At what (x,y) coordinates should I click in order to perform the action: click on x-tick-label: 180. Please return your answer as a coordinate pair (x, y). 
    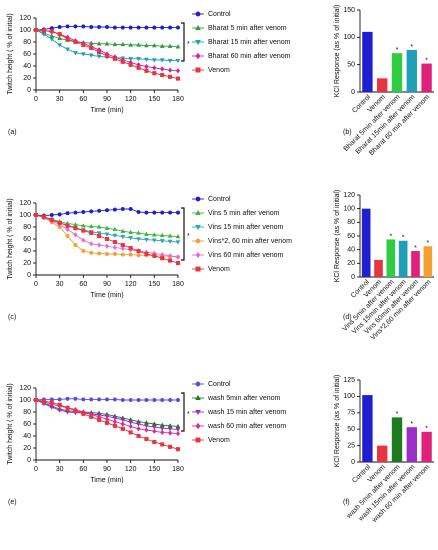
    Looking at the image, I should click on (178, 99).